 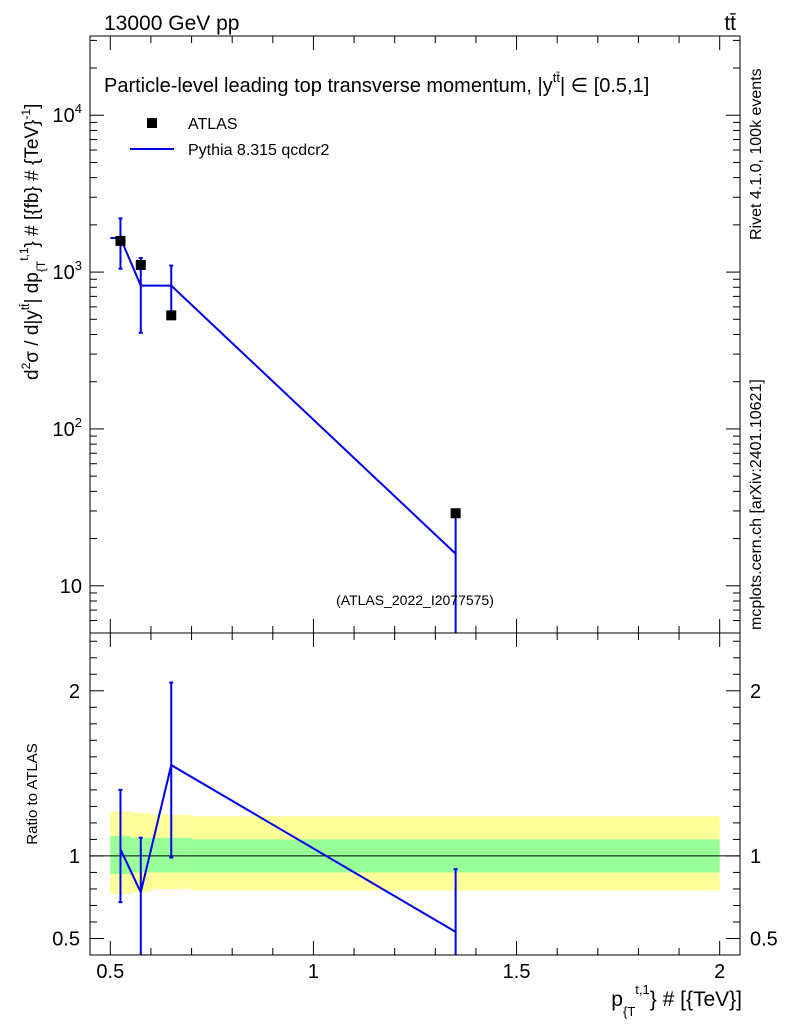 What do you see at coordinates (74, 692) in the screenshot?
I see `ratio-ytick-label-left: 2` at bounding box center [74, 692].